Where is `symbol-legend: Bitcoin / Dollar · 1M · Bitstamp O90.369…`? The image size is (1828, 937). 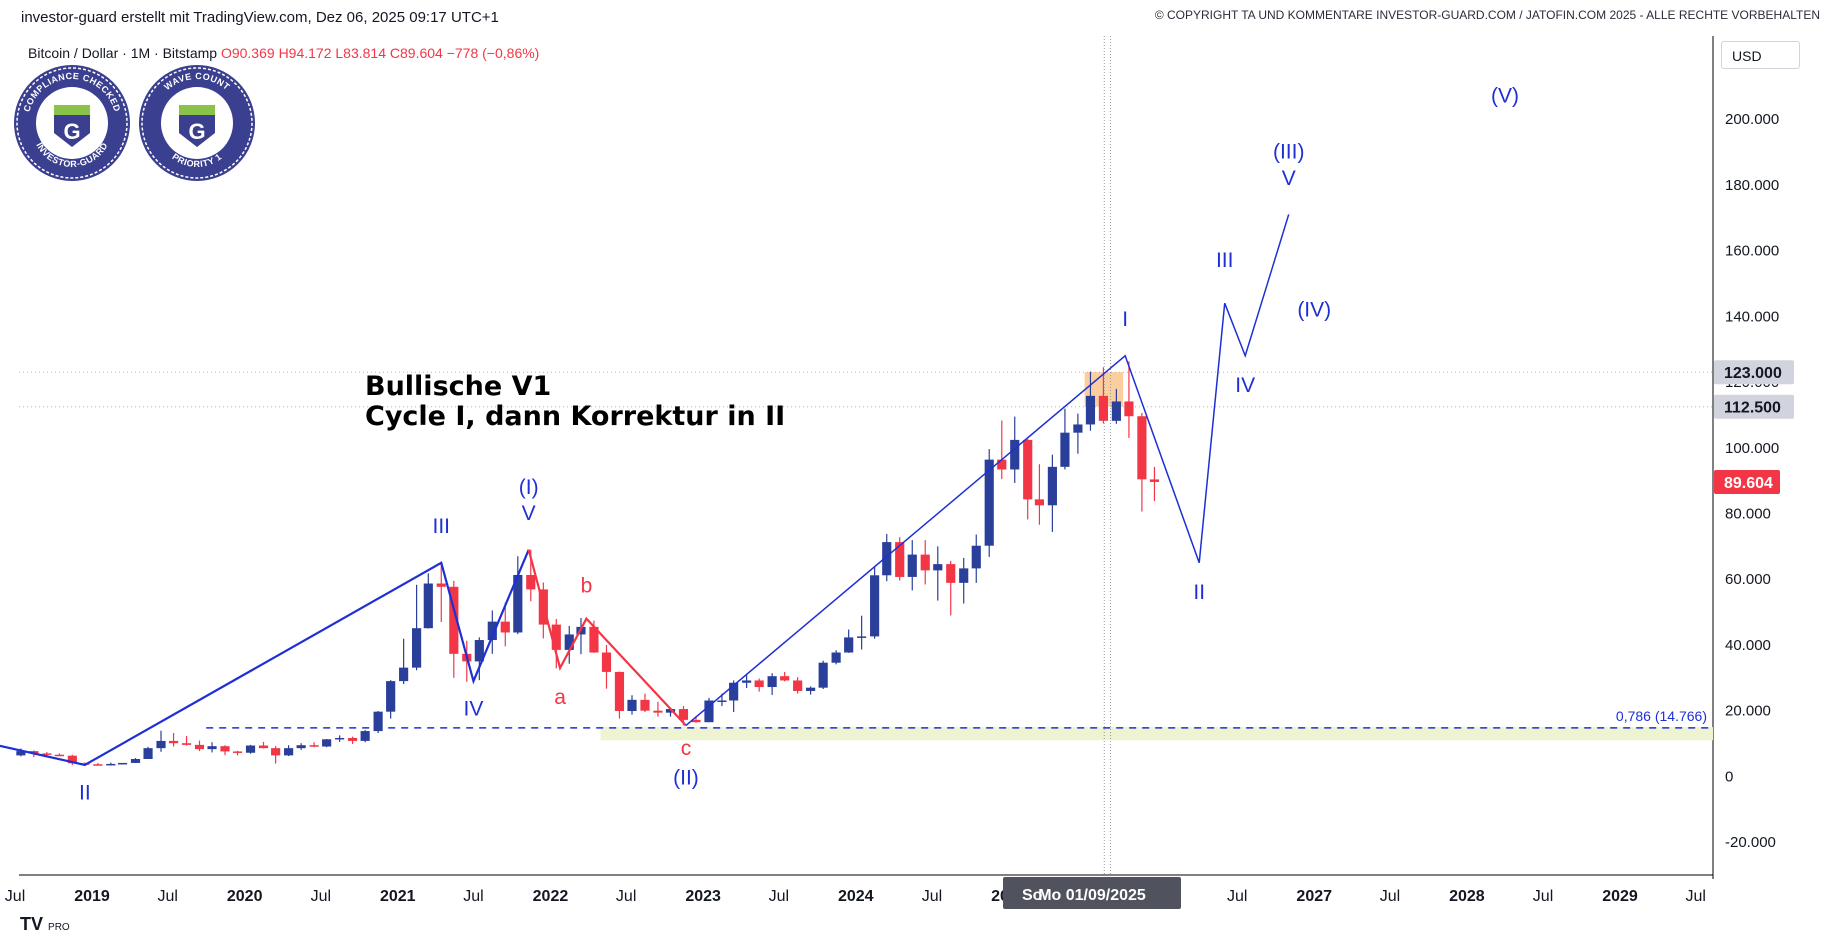 symbol-legend: Bitcoin / Dollar · 1M · Bitstamp O90.369… is located at coordinates (283, 53).